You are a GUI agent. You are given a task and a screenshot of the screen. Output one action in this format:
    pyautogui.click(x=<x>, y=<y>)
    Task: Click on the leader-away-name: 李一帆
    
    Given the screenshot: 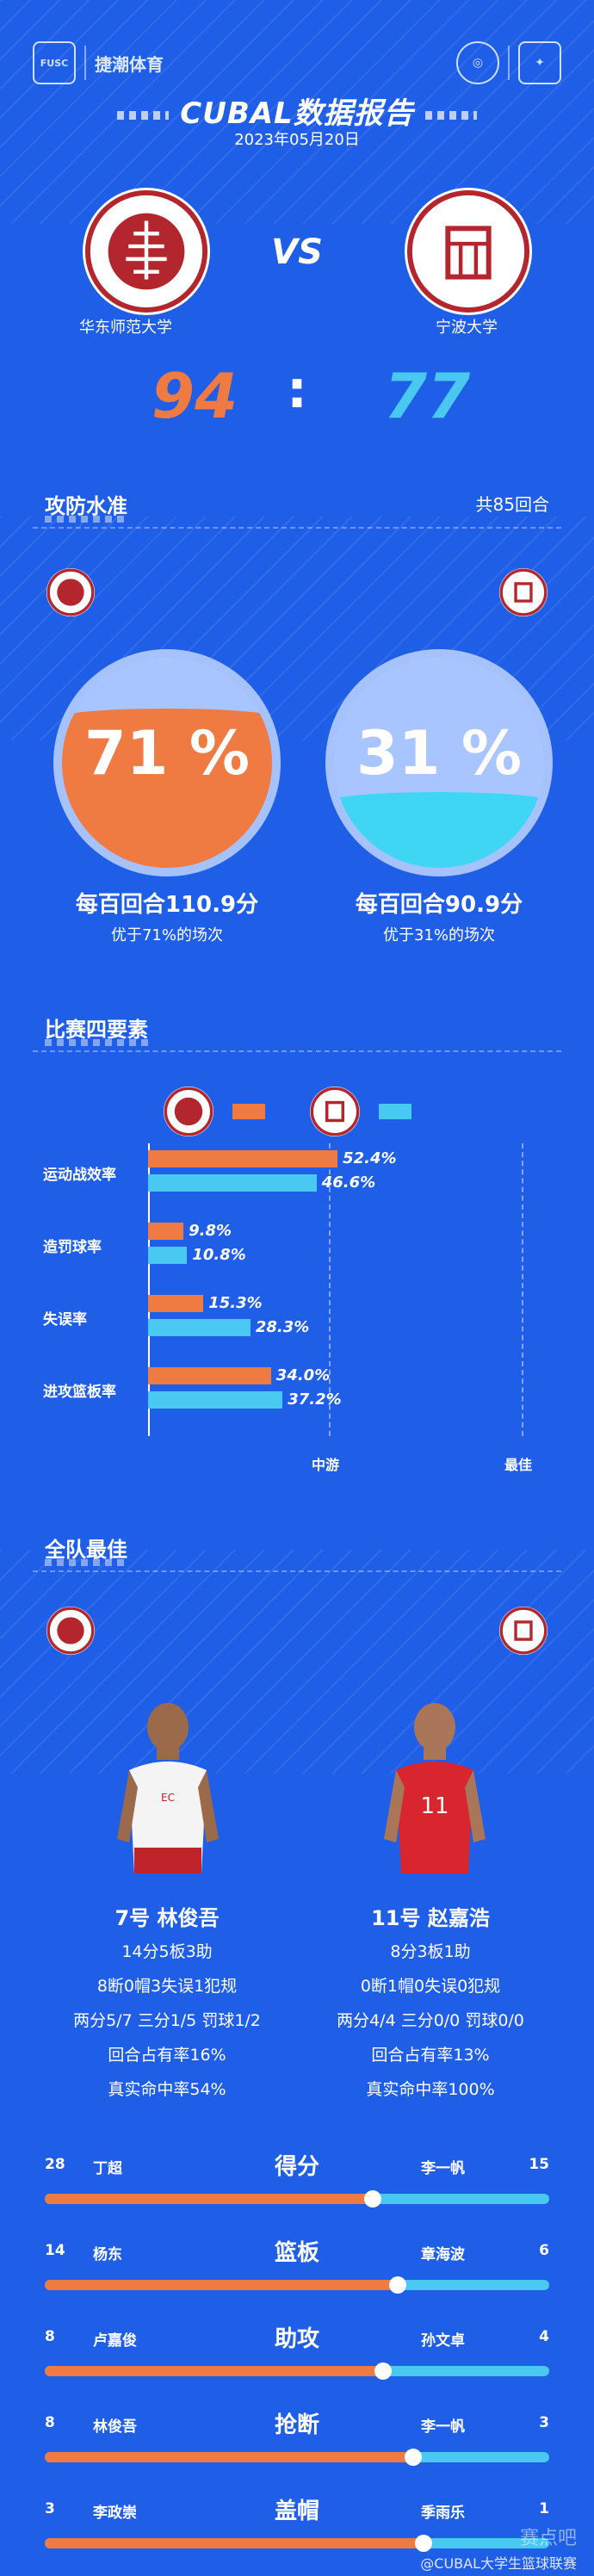 What is the action you would take?
    pyautogui.click(x=443, y=2169)
    